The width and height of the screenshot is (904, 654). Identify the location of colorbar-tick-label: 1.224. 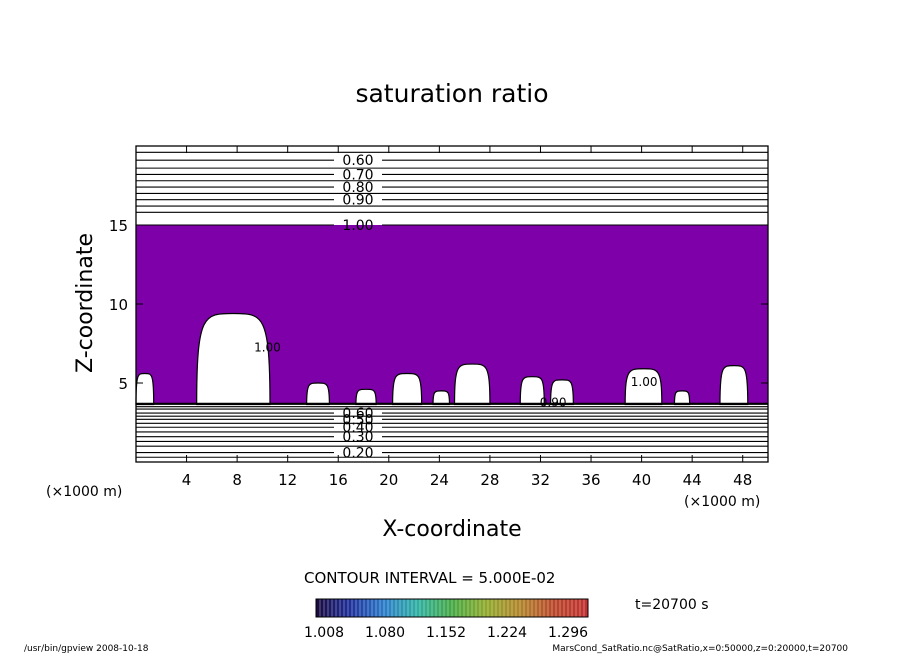
(507, 633).